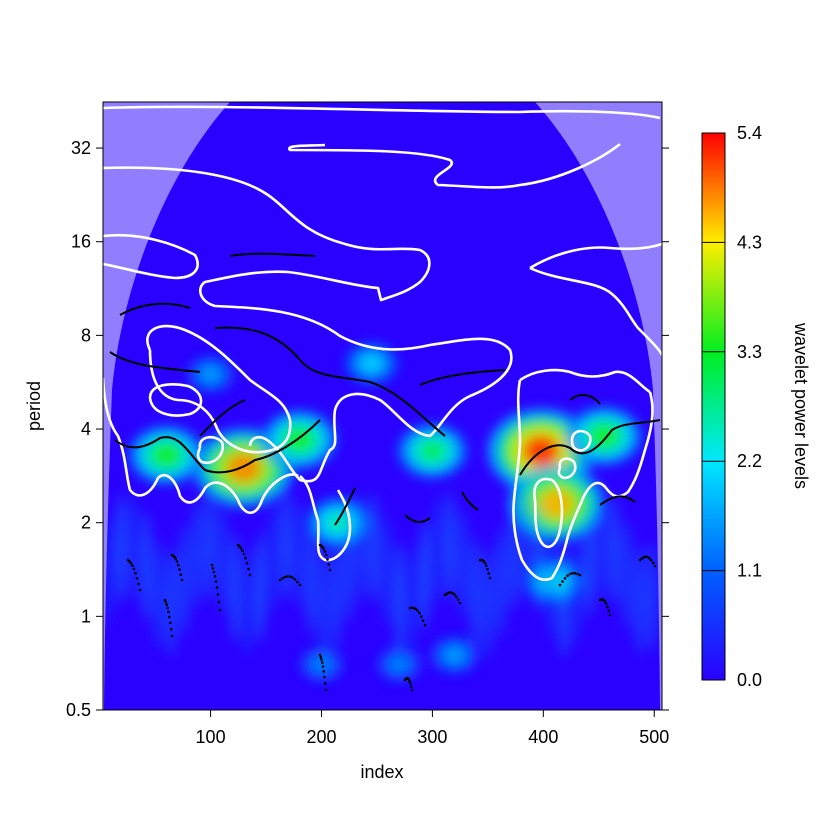 The width and height of the screenshot is (840, 840). I want to click on x-tick-label: 100, so click(211, 737).